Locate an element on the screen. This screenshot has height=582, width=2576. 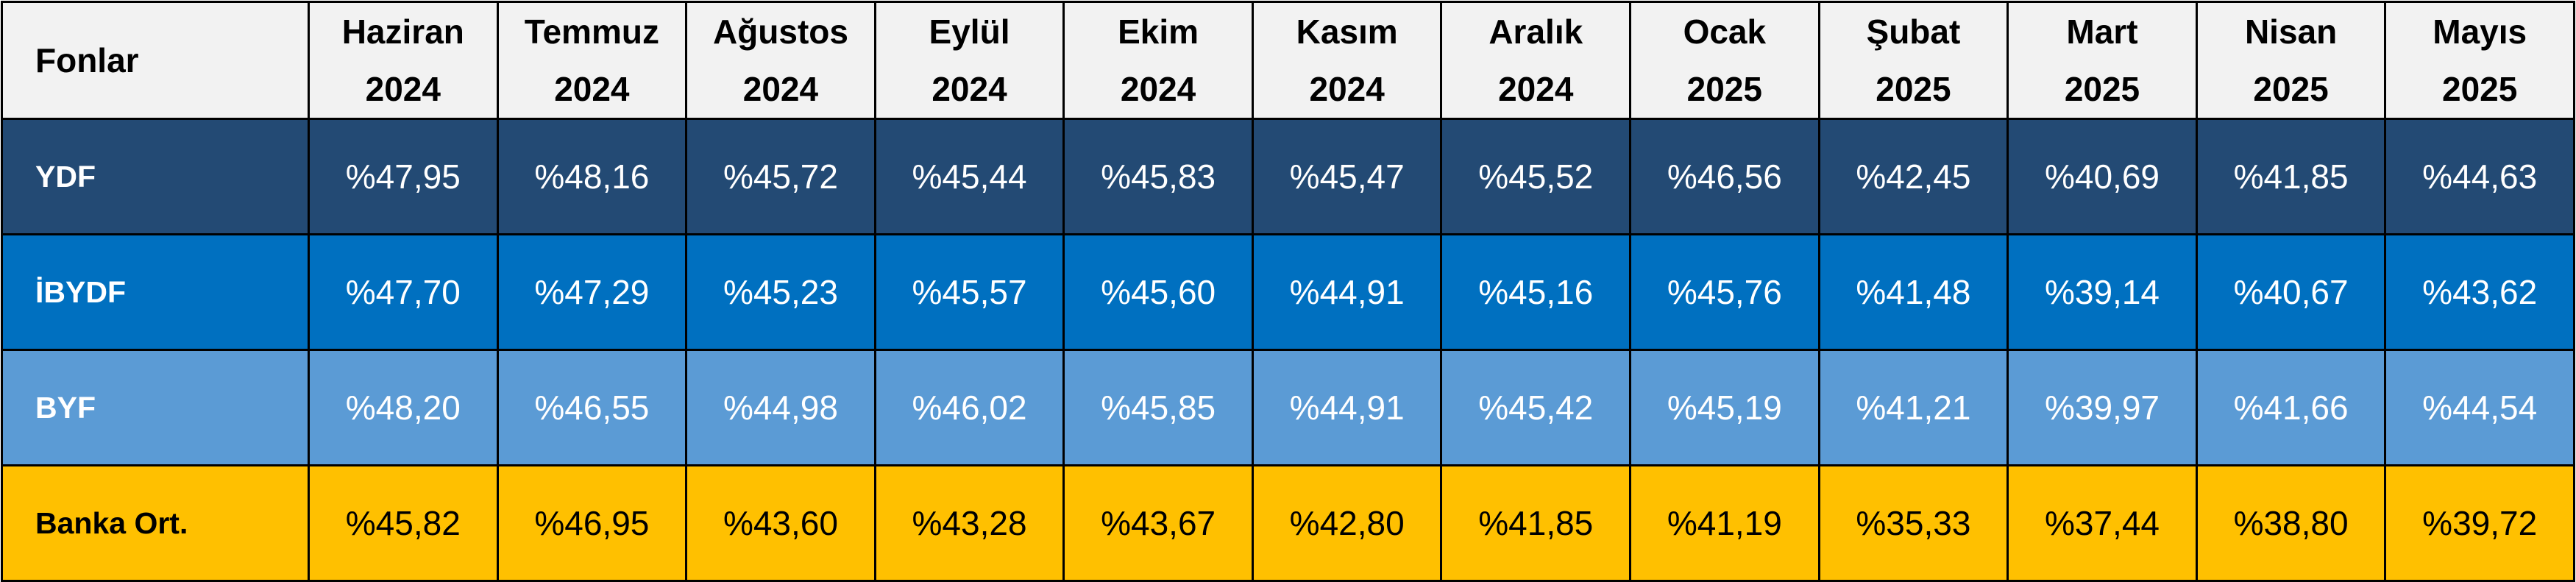
value-cell: %45,83 is located at coordinates (1158, 176).